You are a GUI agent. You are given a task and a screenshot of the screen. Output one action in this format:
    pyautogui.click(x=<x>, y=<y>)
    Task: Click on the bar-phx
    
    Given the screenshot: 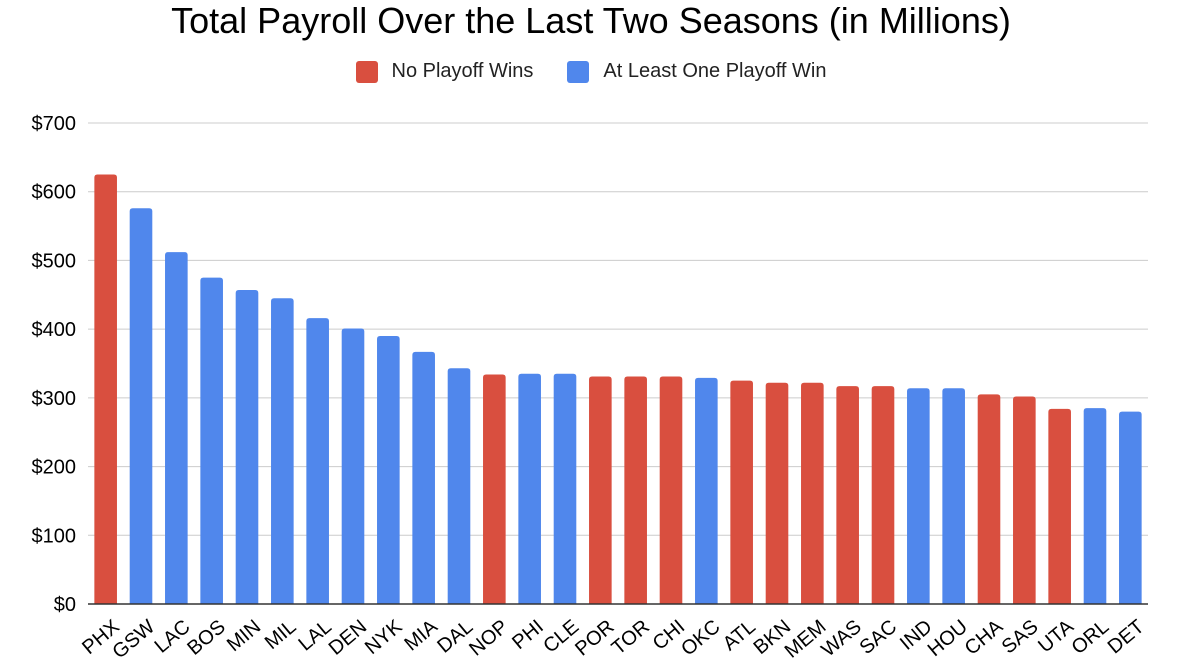 What is the action you would take?
    pyautogui.click(x=105, y=389)
    